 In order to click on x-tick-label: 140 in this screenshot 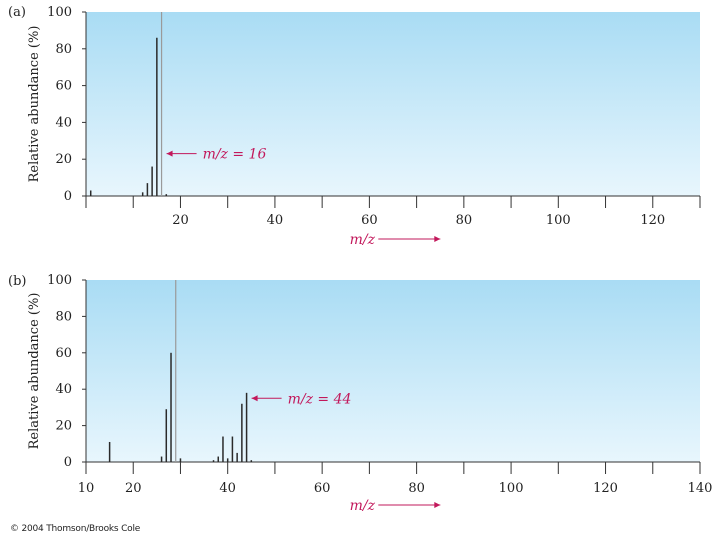, I will do `click(700, 488)`.